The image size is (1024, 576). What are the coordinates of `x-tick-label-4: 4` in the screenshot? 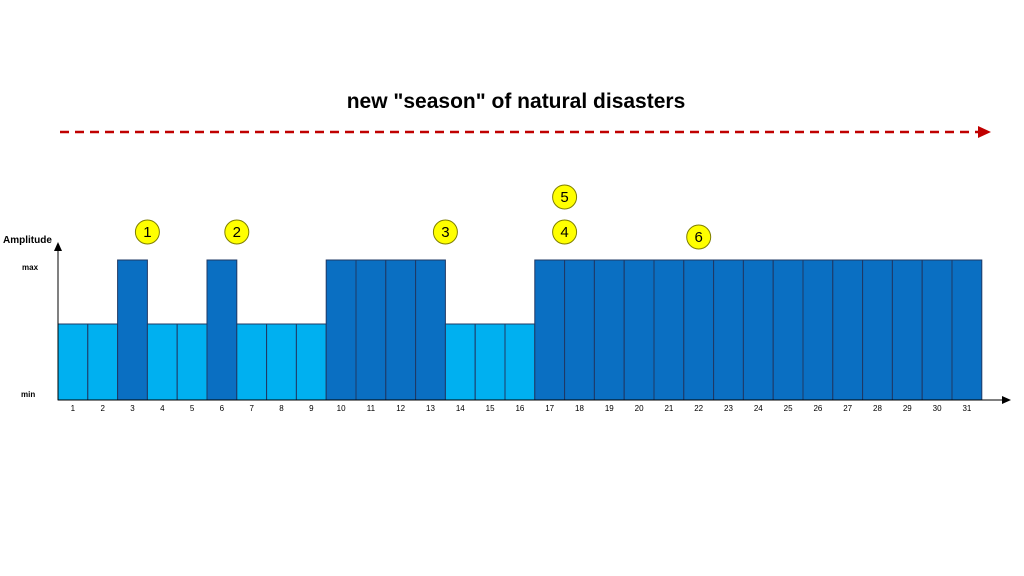 It's located at (162, 408).